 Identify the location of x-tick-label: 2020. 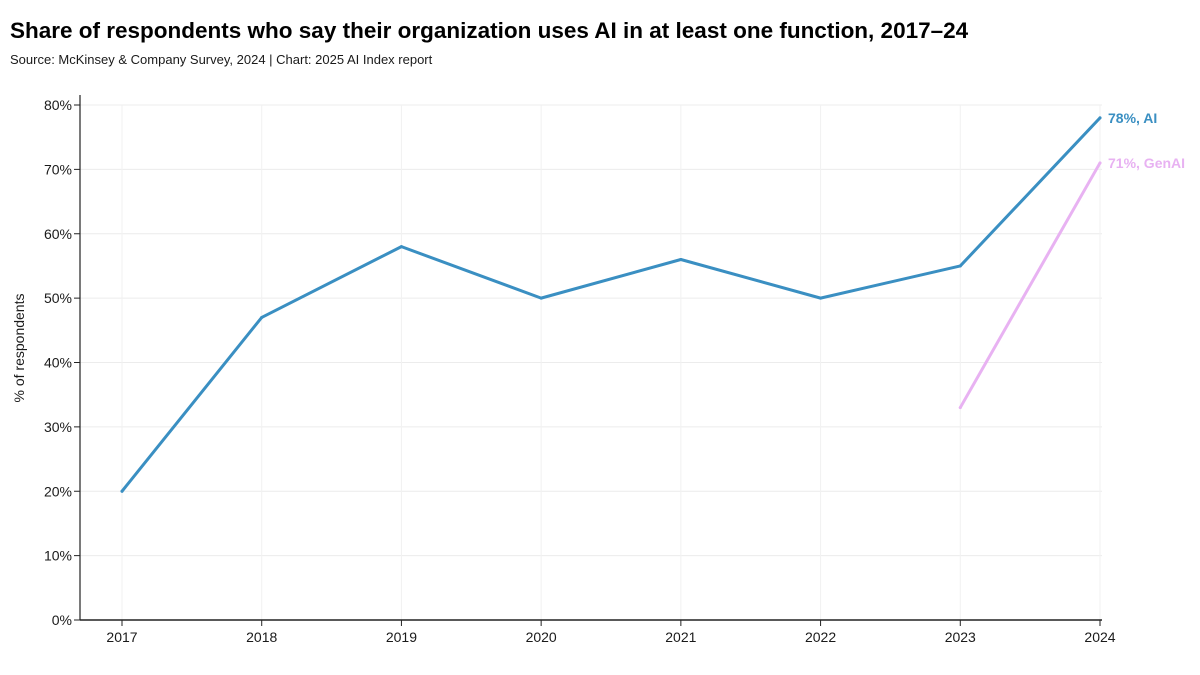
(541, 637).